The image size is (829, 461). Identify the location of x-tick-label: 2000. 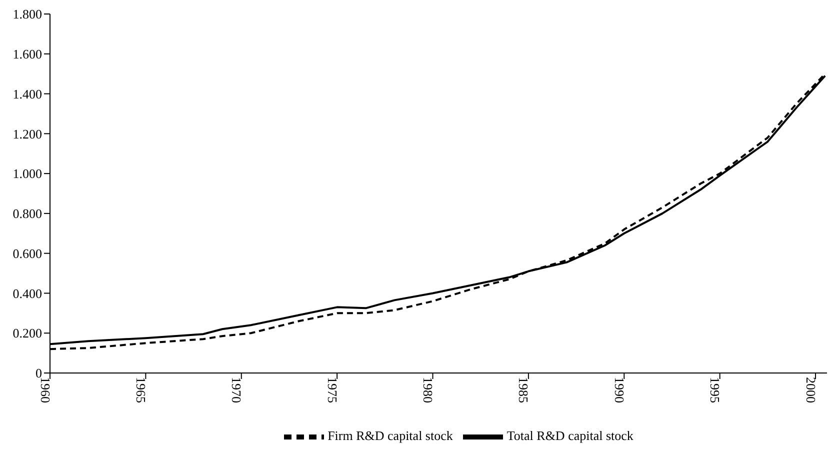
(810, 390).